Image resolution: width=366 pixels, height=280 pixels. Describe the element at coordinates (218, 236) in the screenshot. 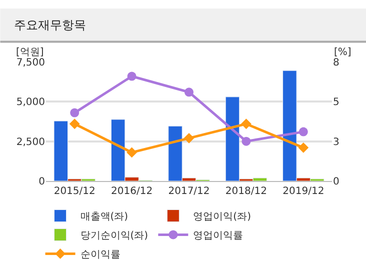

I see `legend-label: 영업이익률` at that location.